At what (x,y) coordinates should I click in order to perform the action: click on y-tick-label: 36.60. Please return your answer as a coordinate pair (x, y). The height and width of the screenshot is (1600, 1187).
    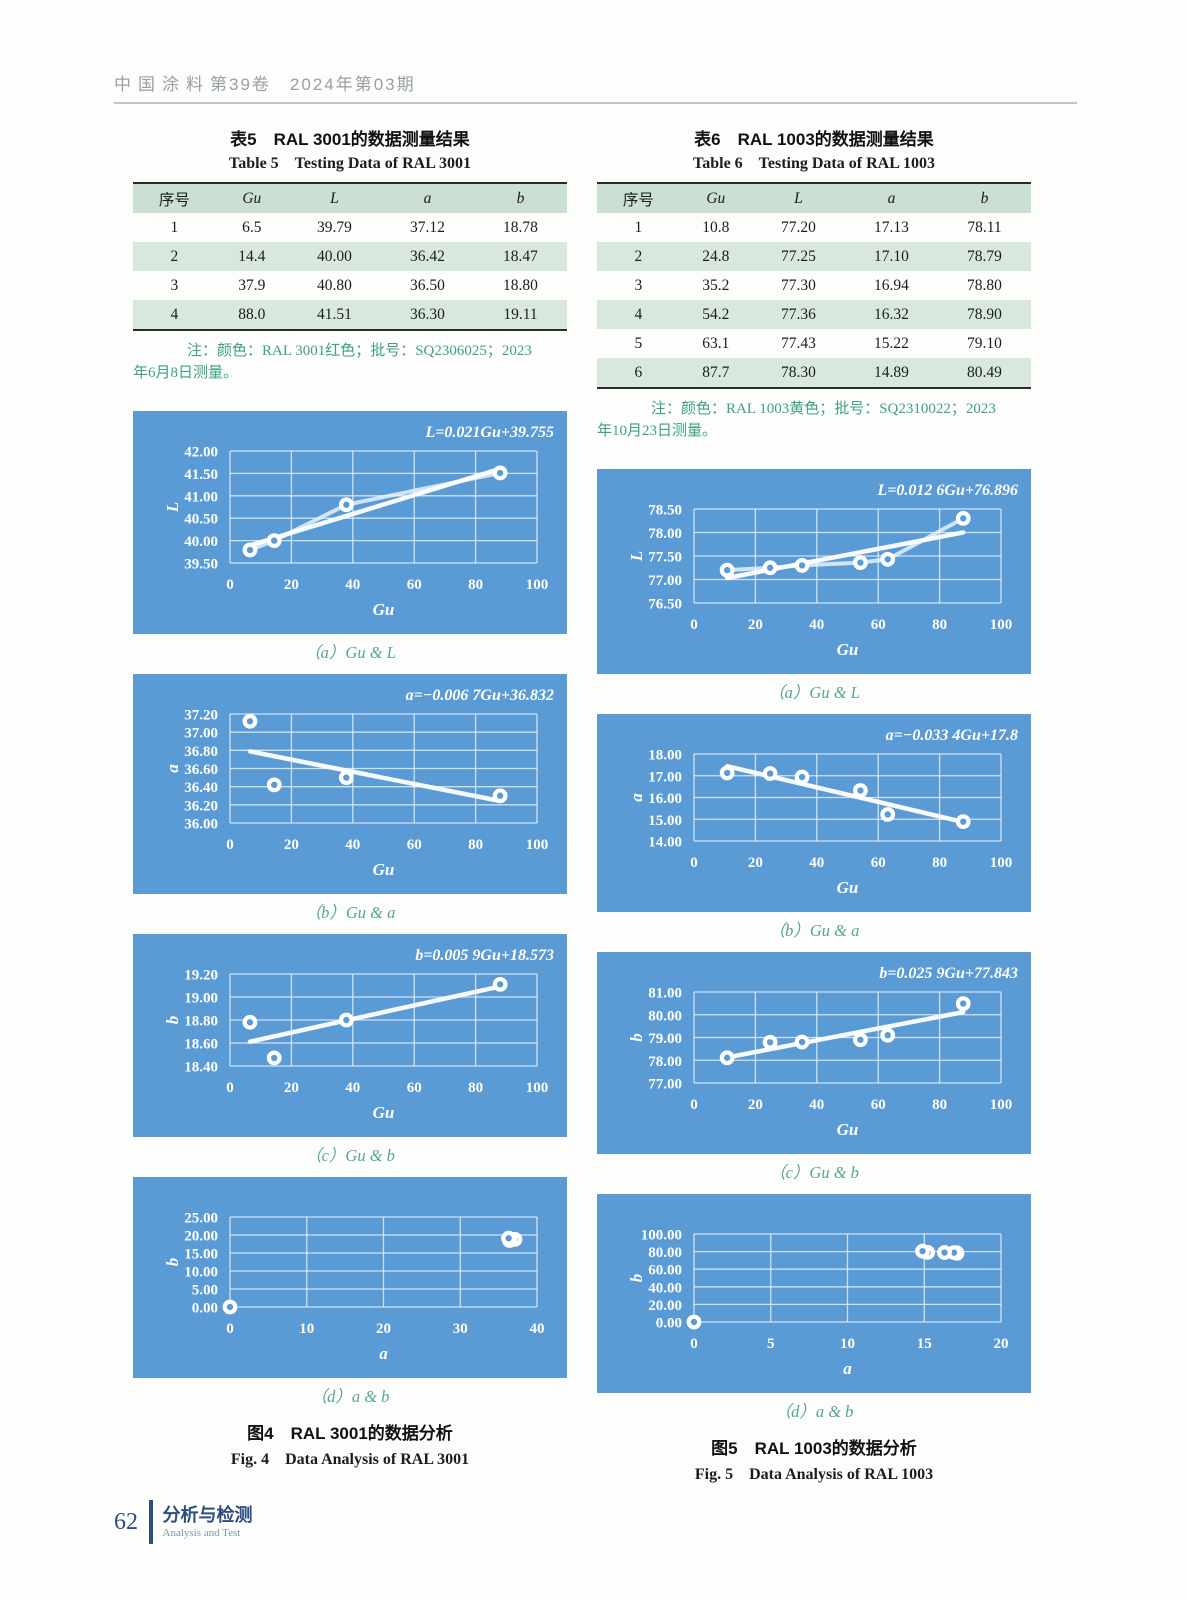
    Looking at the image, I should click on (201, 770).